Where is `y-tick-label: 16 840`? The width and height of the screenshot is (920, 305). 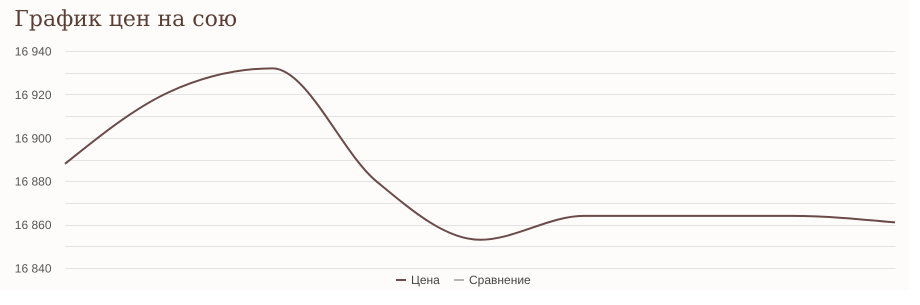 y-tick-label: 16 840 is located at coordinates (33, 269).